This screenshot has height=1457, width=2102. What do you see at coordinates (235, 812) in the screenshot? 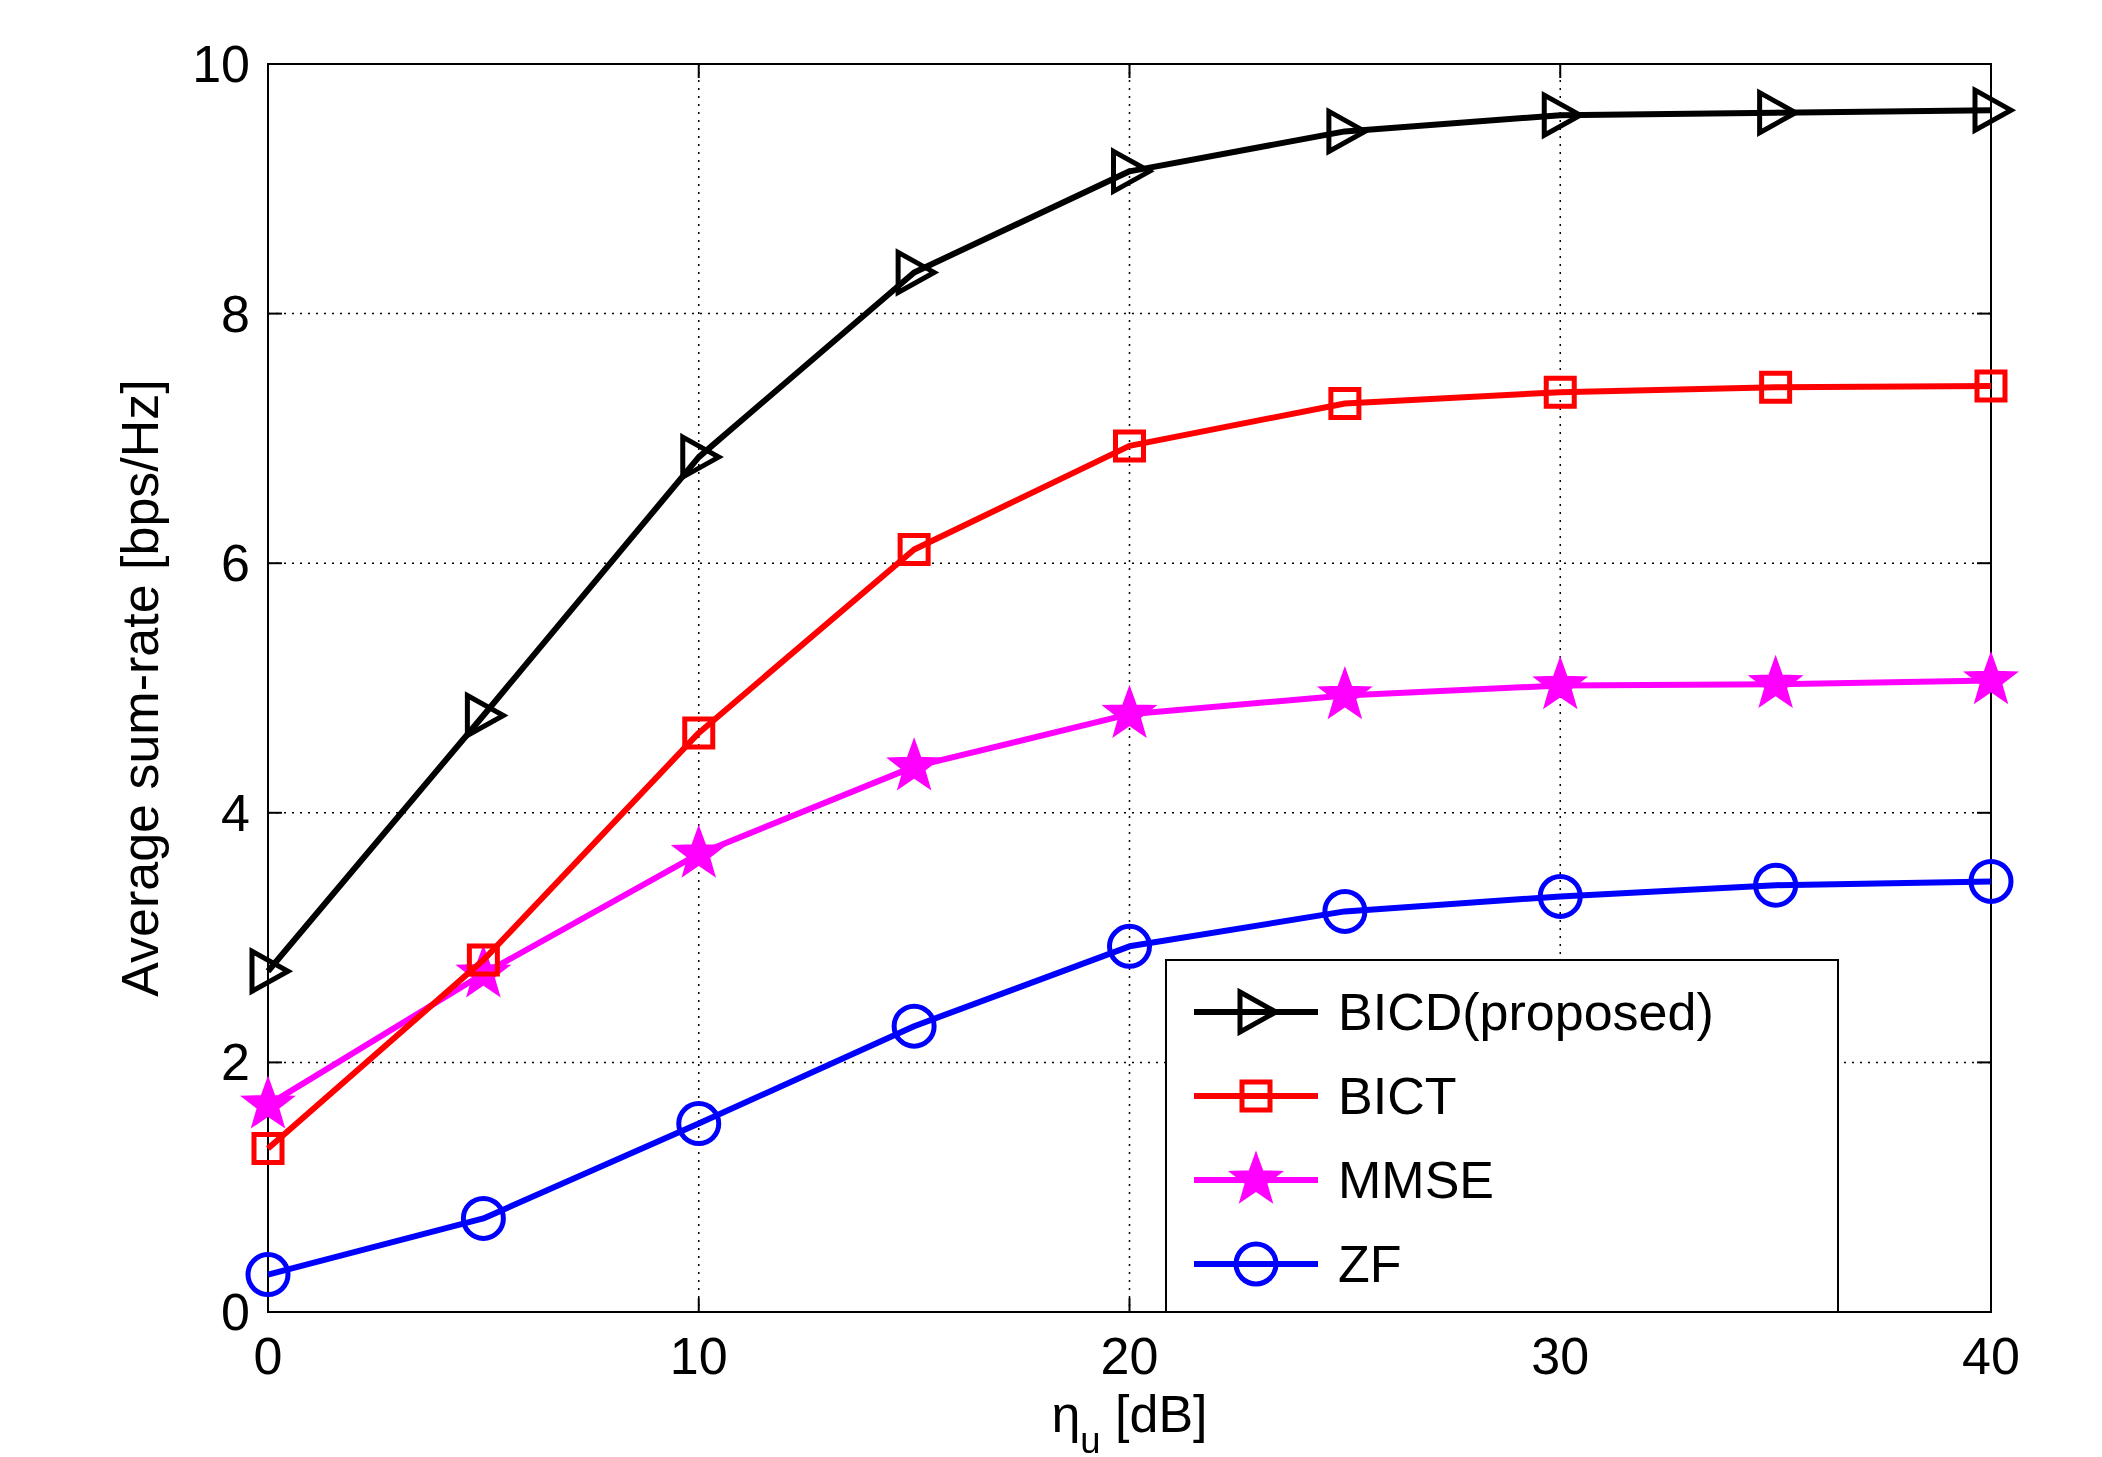
I see `y-tick-label: 4` at bounding box center [235, 812].